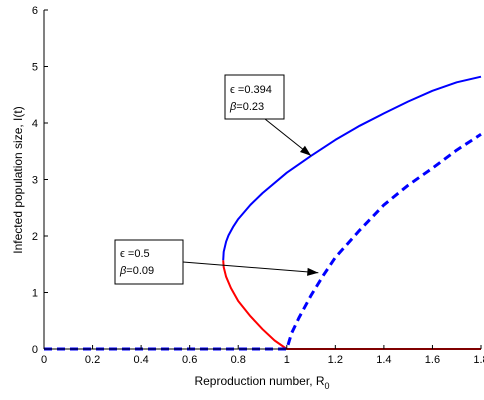 The width and height of the screenshot is (484, 400). I want to click on annotation-1-line1: ϵ =0.394, so click(251, 90).